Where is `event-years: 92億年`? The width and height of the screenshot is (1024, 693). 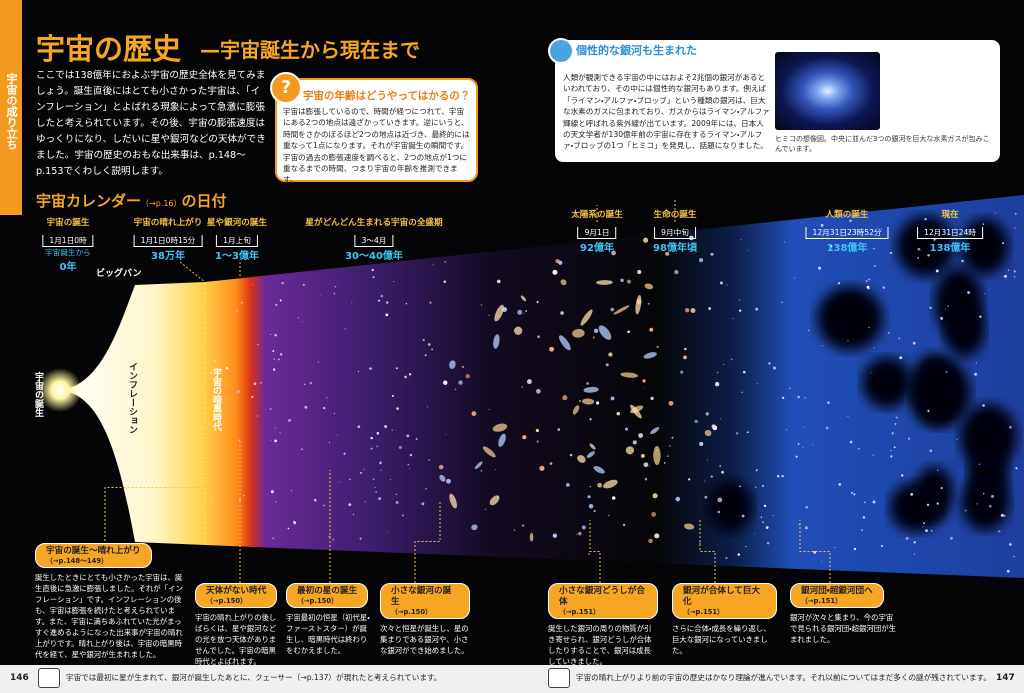
event-years: 92億年 is located at coordinates (597, 248).